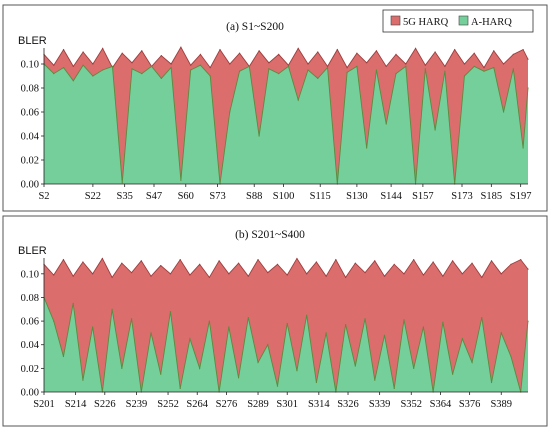  Describe the element at coordinates (458, 21) in the screenshot. I see `legend: 5G HARQ A-HARQ` at that location.